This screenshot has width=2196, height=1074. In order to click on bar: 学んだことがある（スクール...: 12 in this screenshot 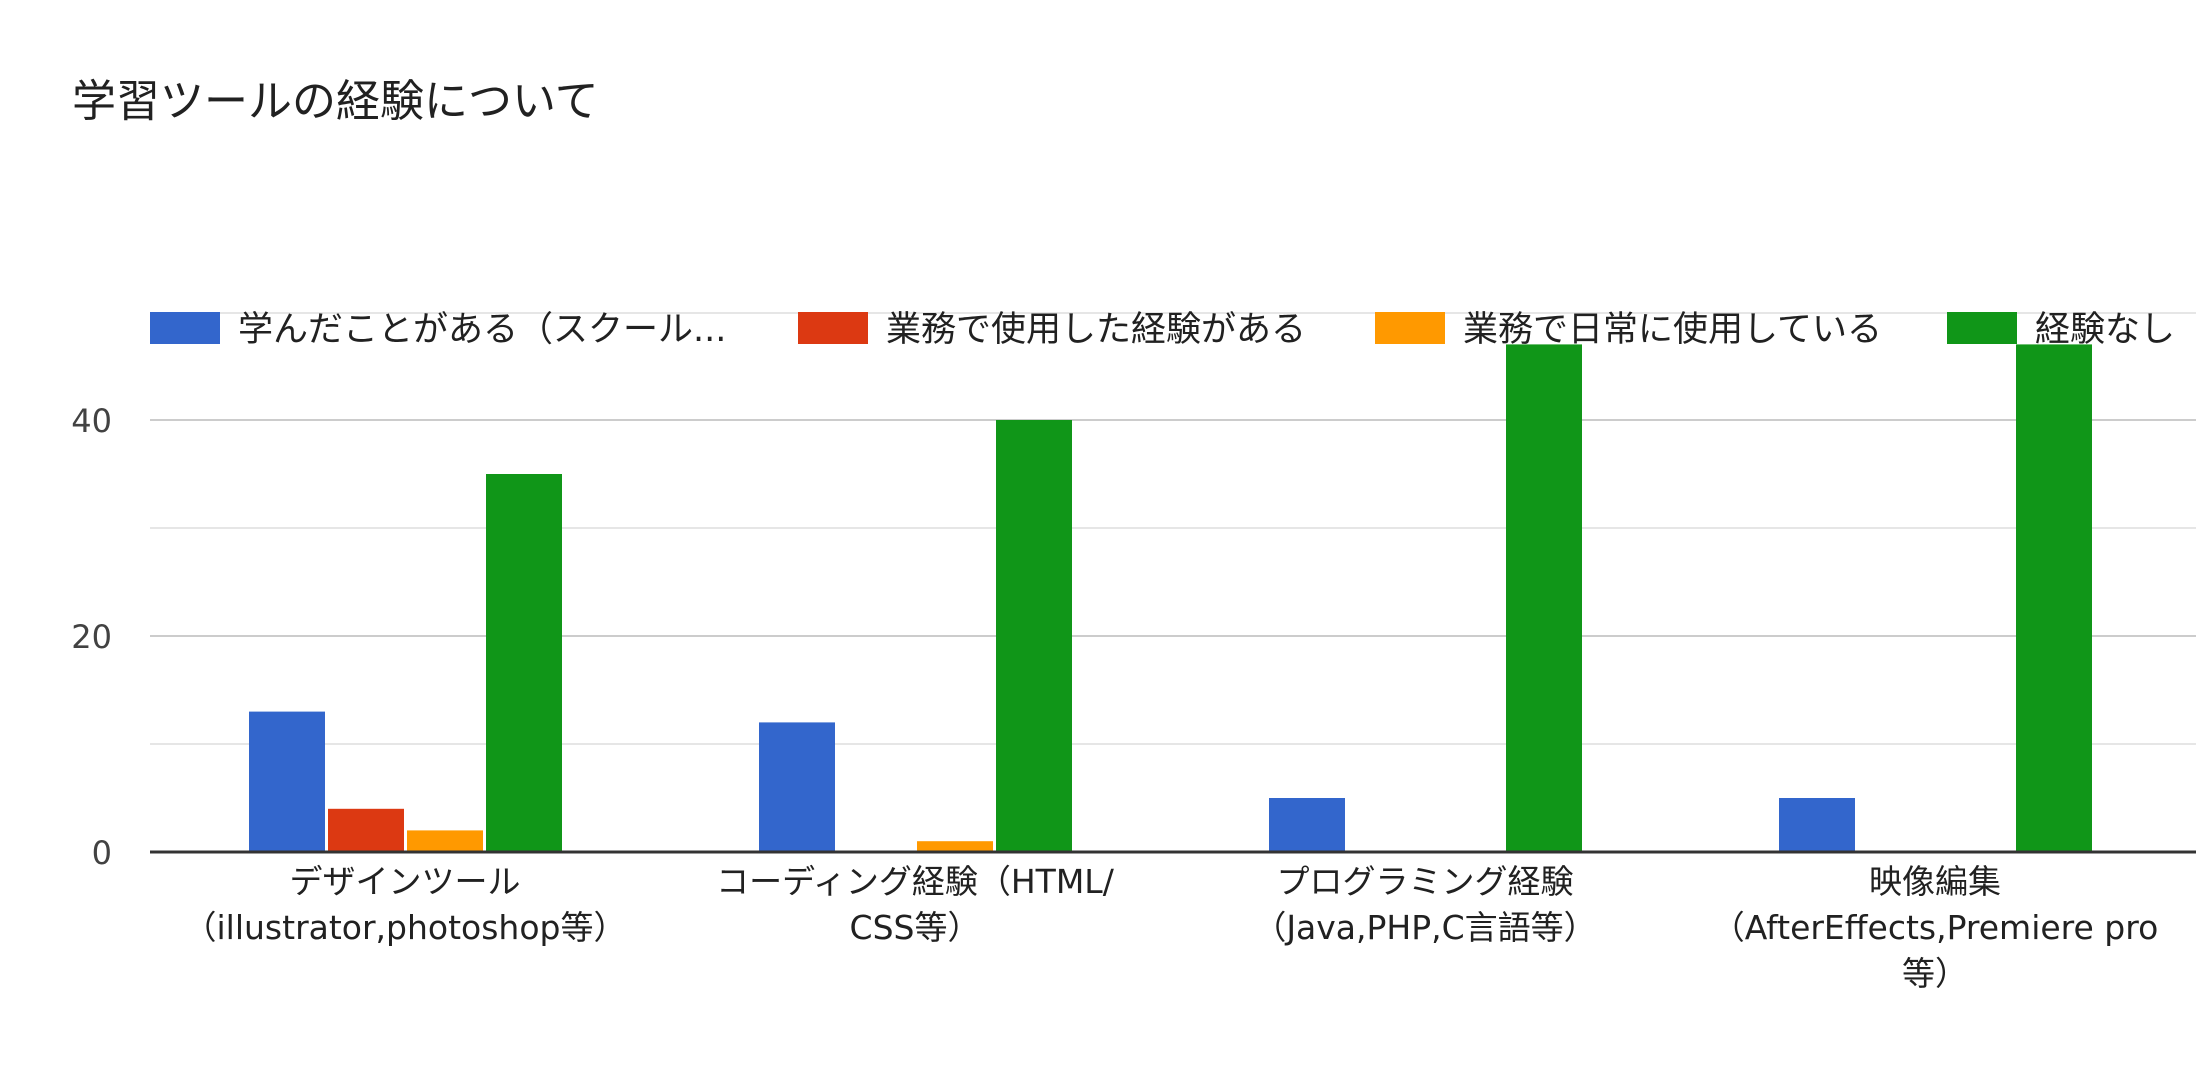, I will do `click(797, 787)`.